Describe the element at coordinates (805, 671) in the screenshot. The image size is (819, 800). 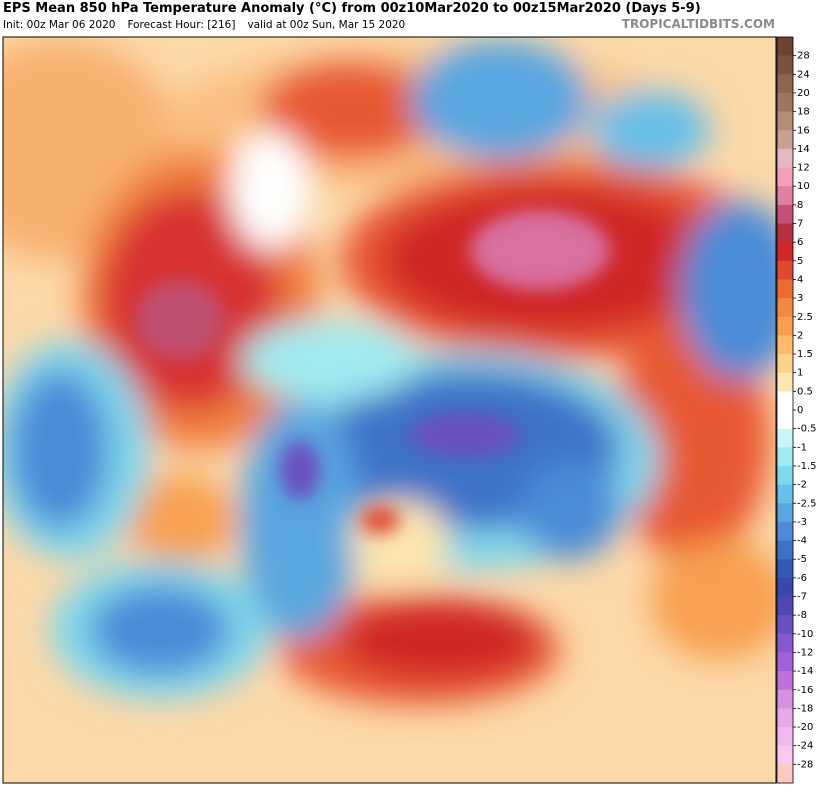
I see `colorbar-label: -14` at that location.